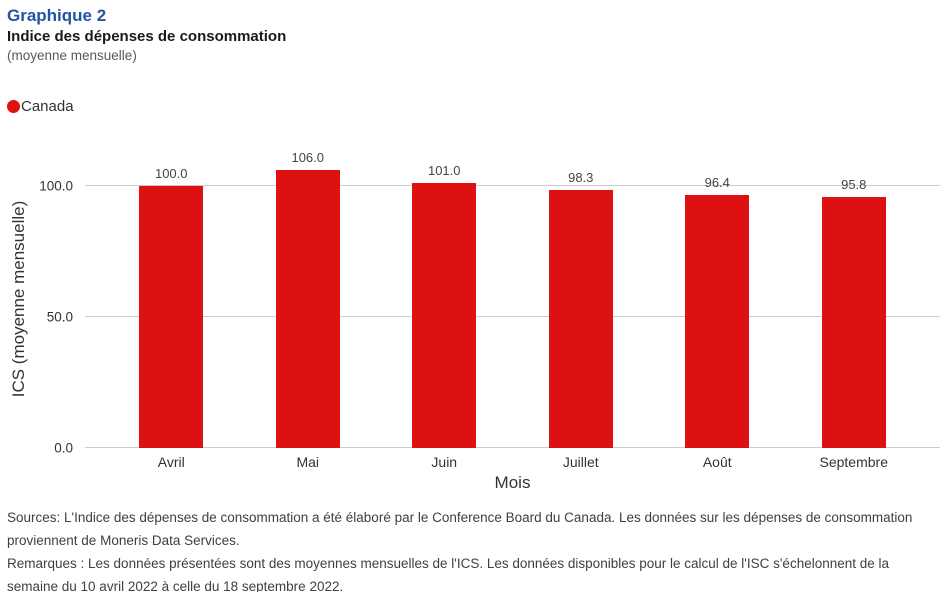  I want to click on x-tick-label-septembre: Septembre, so click(853, 462).